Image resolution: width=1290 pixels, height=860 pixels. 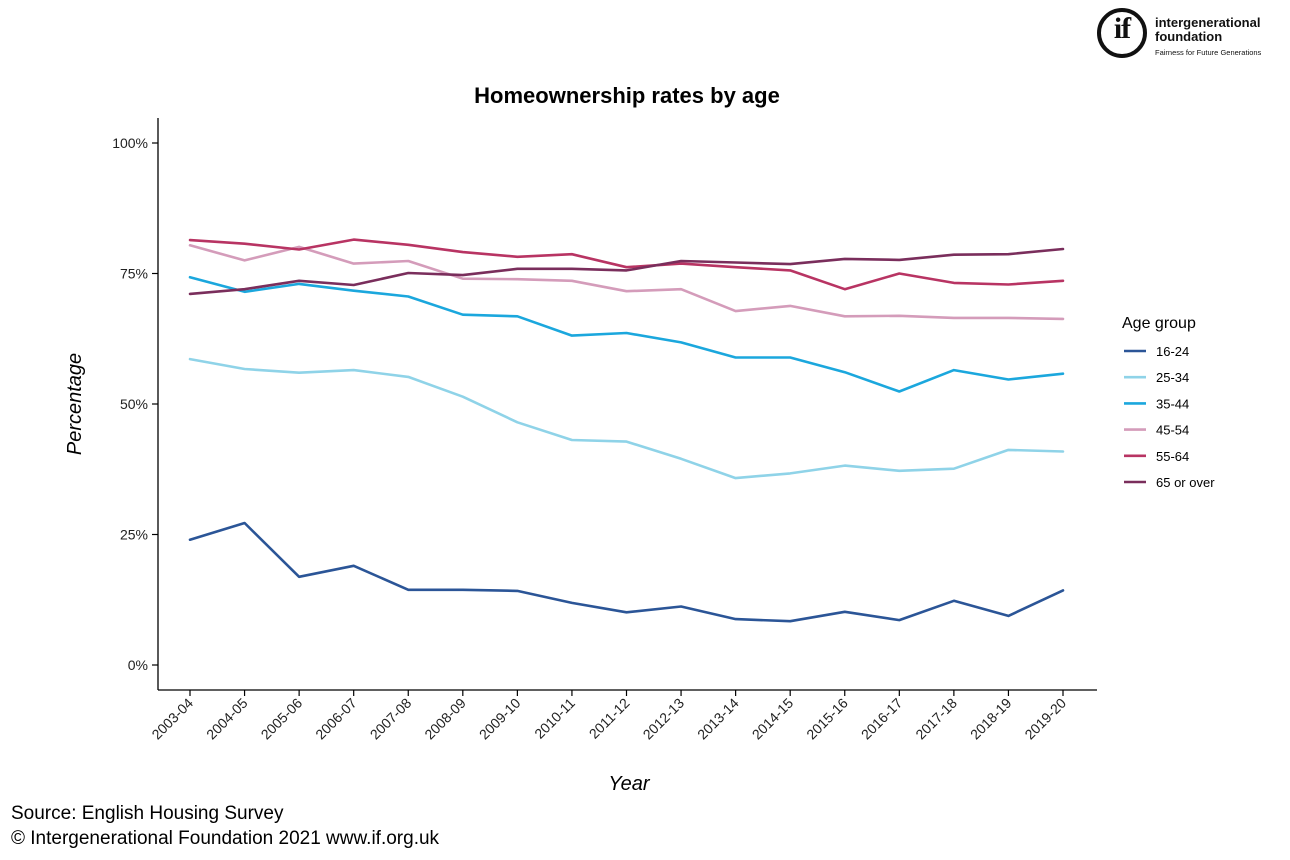 I want to click on y-tick-label: 100%, so click(x=130, y=143).